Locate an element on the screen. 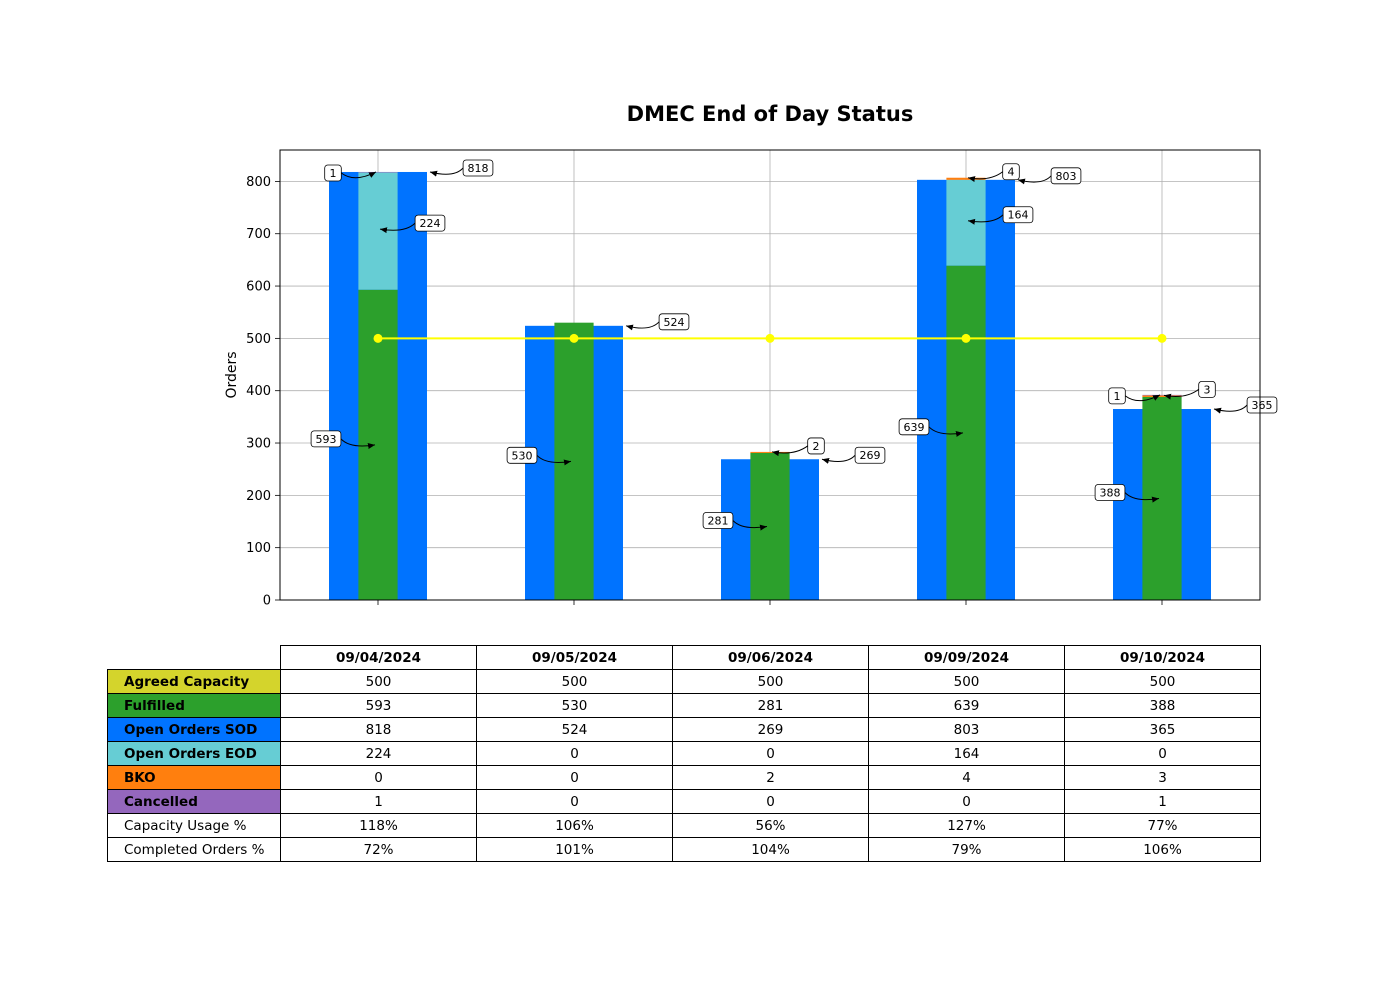  annotation-bko: 3 is located at coordinates (1189, 390).